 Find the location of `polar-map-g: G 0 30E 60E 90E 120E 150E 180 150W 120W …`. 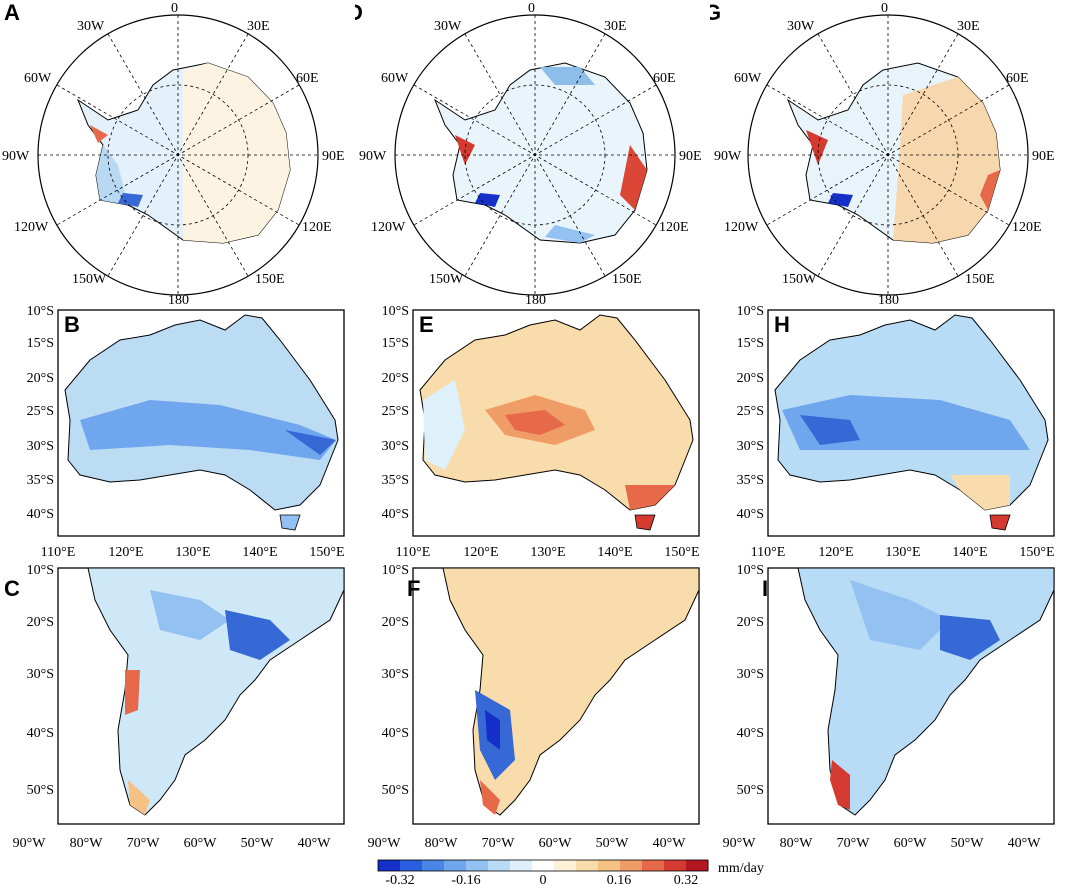

polar-map-g: G 0 30E 60E 90E 120E 150E 180 150W 120W … is located at coordinates (882, 152).